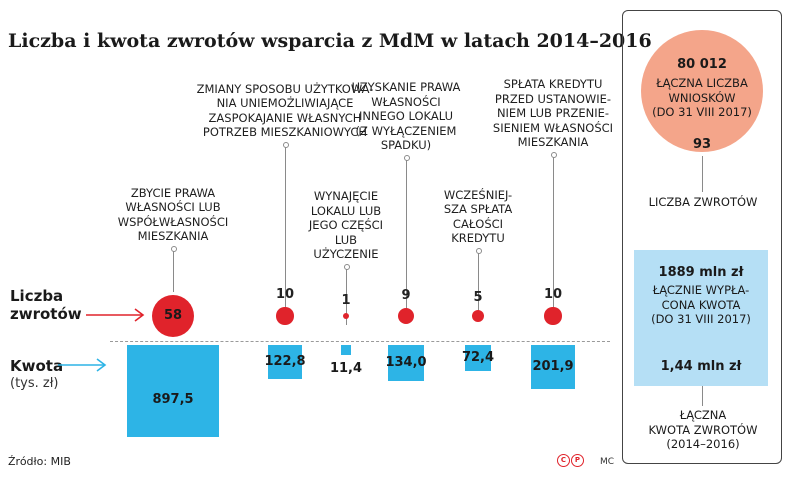 Image resolution: width=788 pixels, height=480 pixels. I want to click on applications-circle, so click(702, 91).